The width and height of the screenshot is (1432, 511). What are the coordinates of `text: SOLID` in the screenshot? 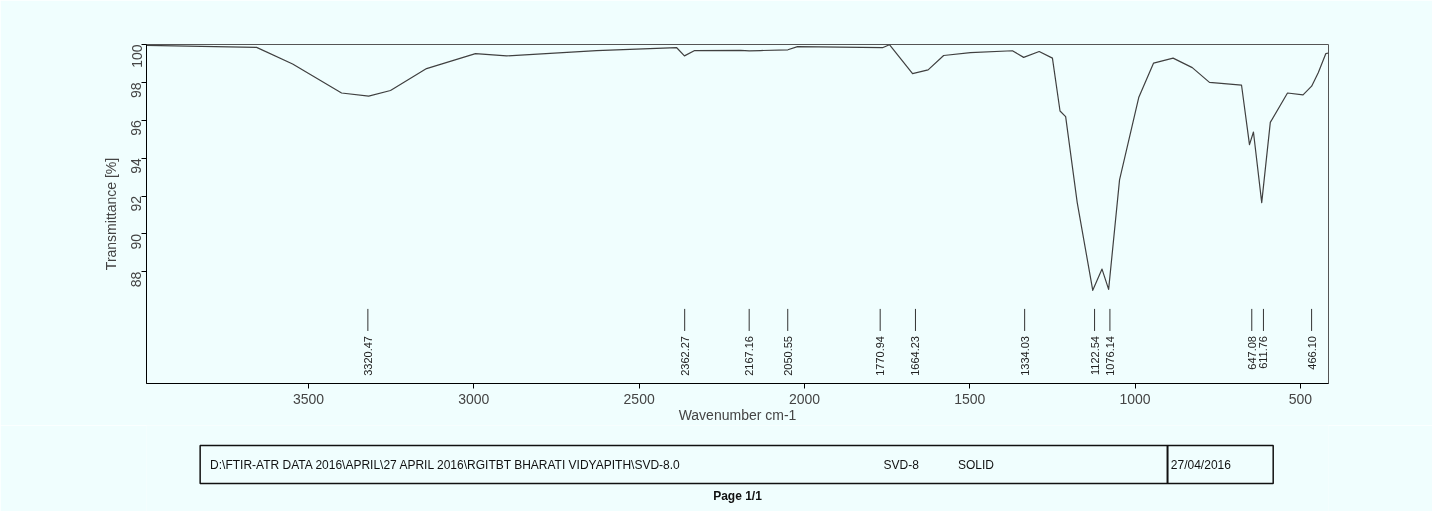 It's located at (976, 464).